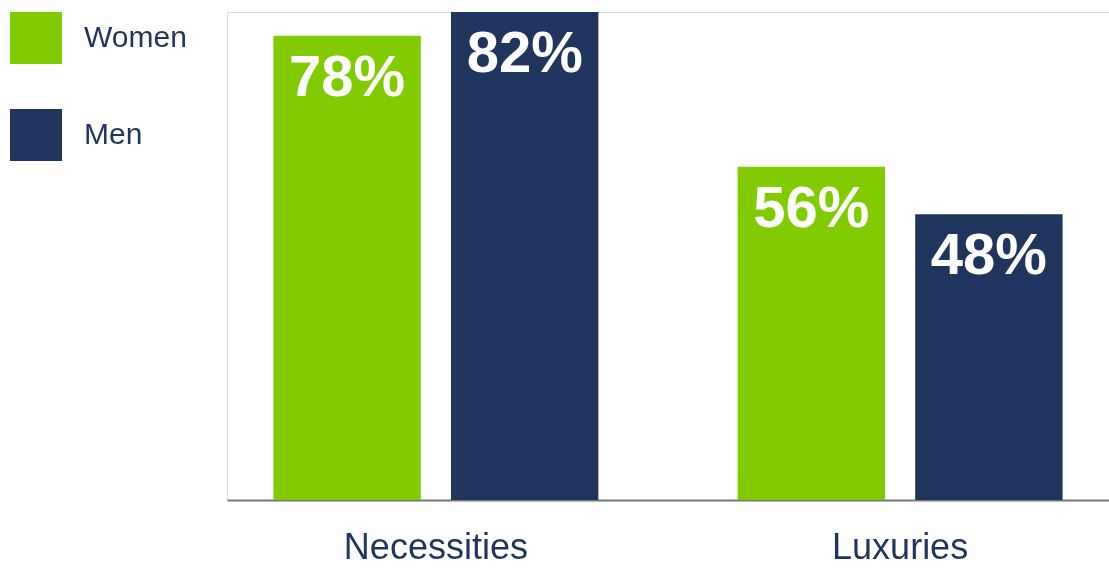  What do you see at coordinates (347, 75) in the screenshot?
I see `data-label: 78%` at bounding box center [347, 75].